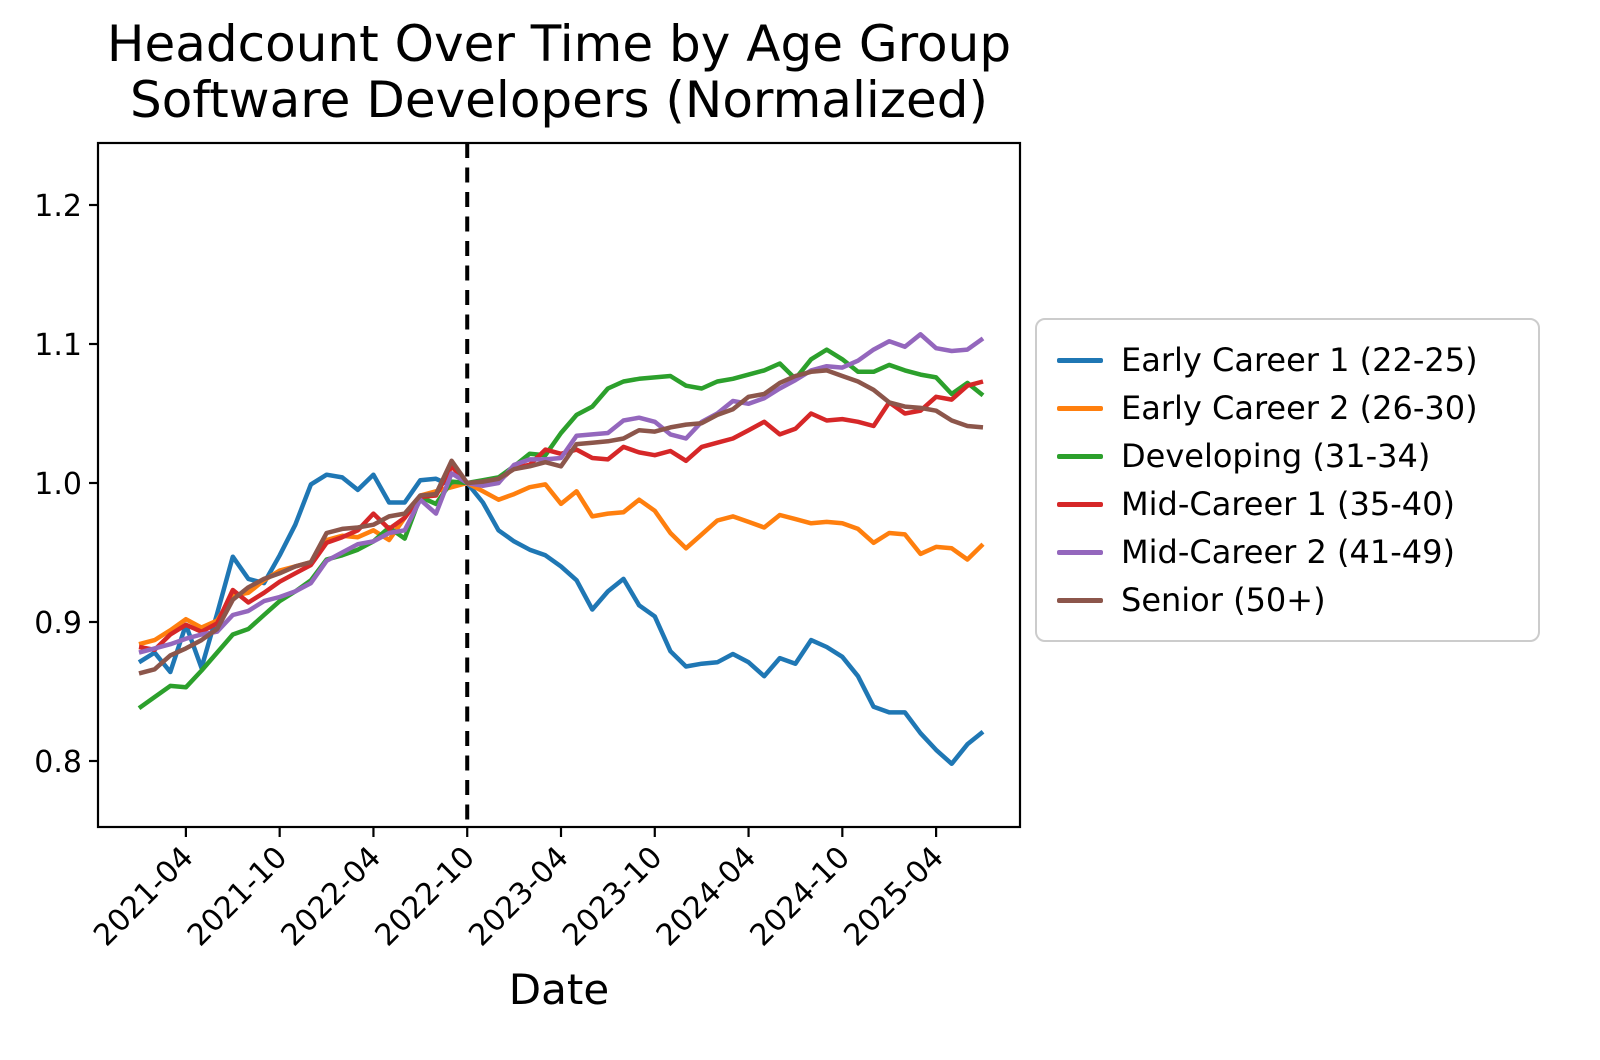 This screenshot has width=1600, height=1060. I want to click on legend-label: Developing (31-34), so click(1276, 456).